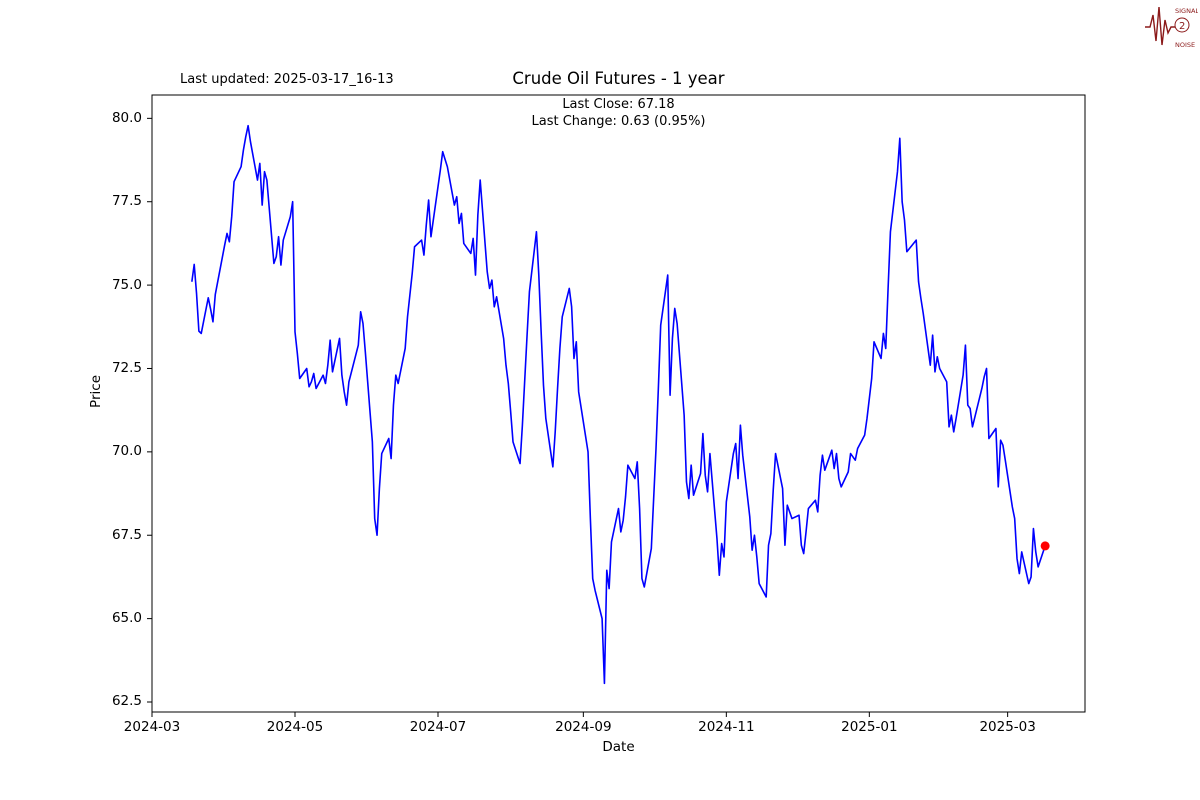 This screenshot has width=1200, height=800. I want to click on x-tick-label: 2024-05, so click(295, 727).